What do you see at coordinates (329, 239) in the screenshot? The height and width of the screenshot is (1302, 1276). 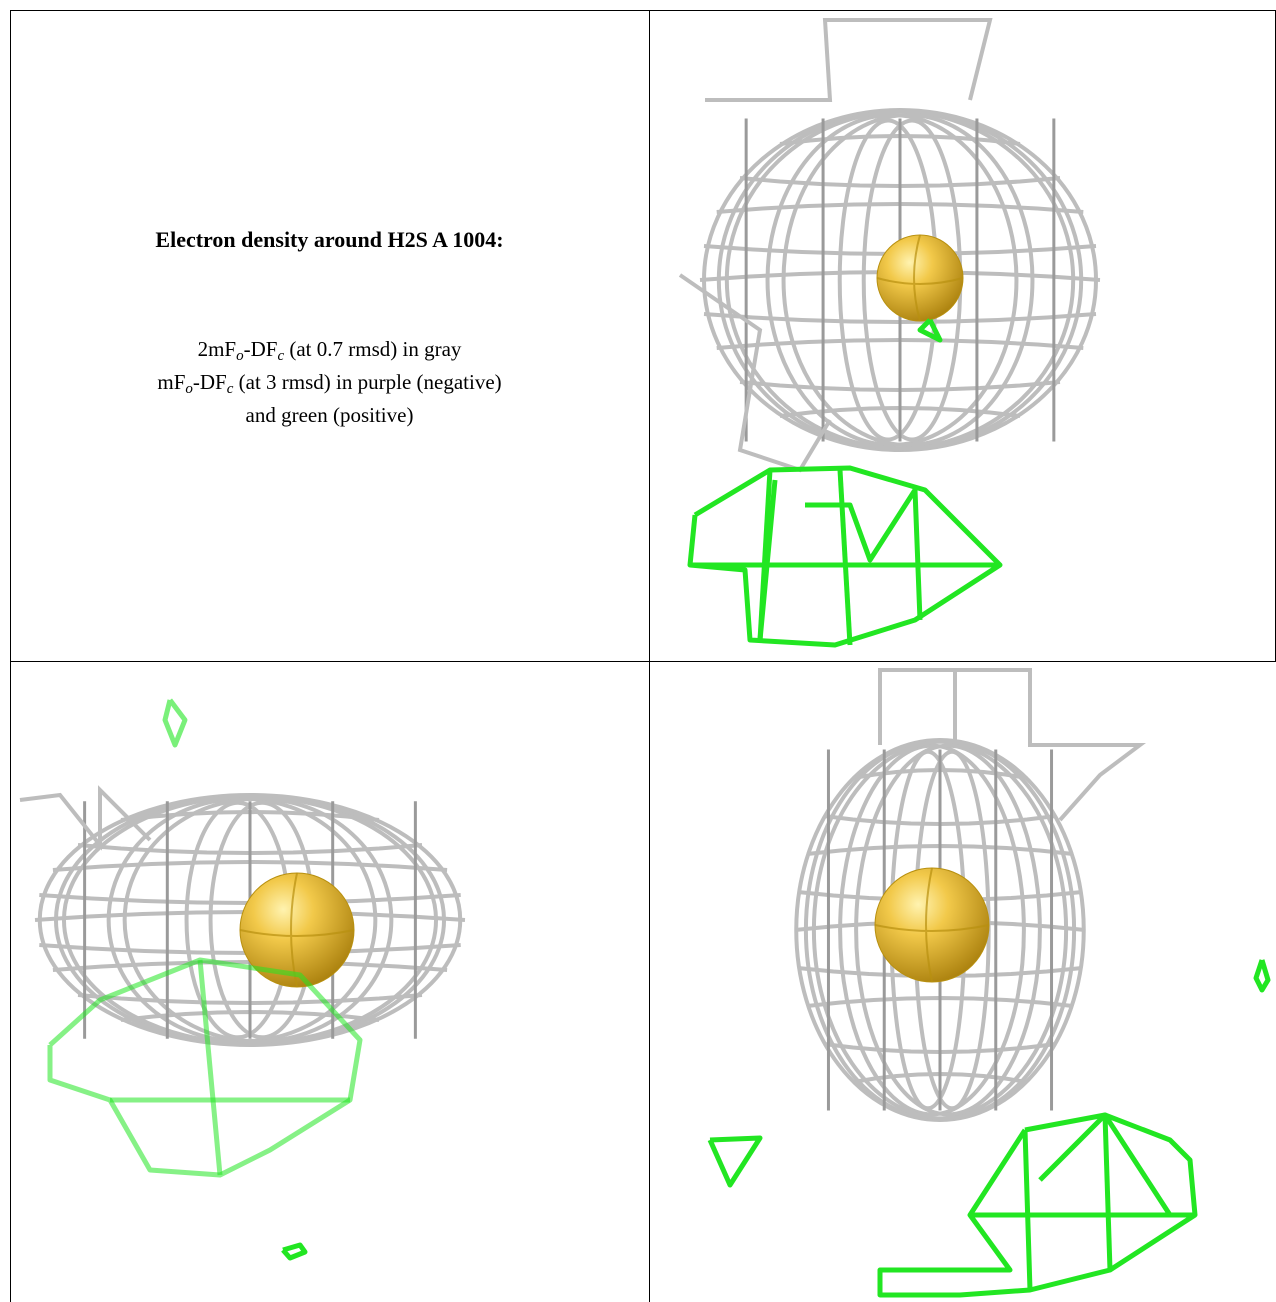 I see `caption-title: Electron density around H2S A 1004:` at bounding box center [329, 239].